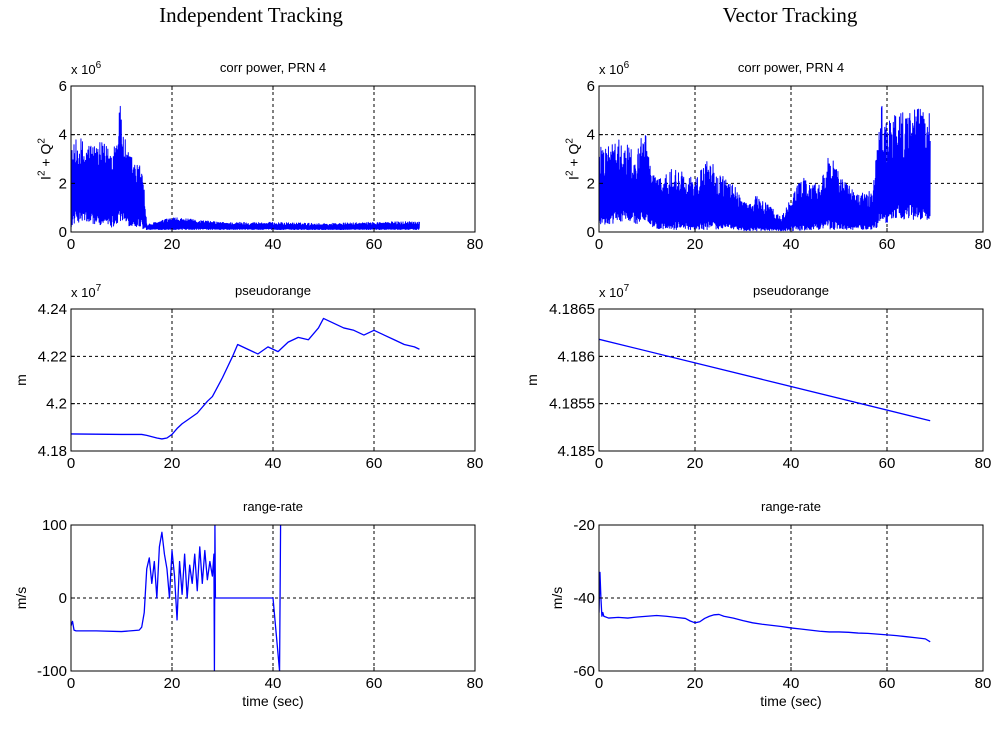 Image resolution: width=1000 pixels, height=735 pixels. Describe the element at coordinates (54, 525) in the screenshot. I see `y-tick-label: 100` at that location.